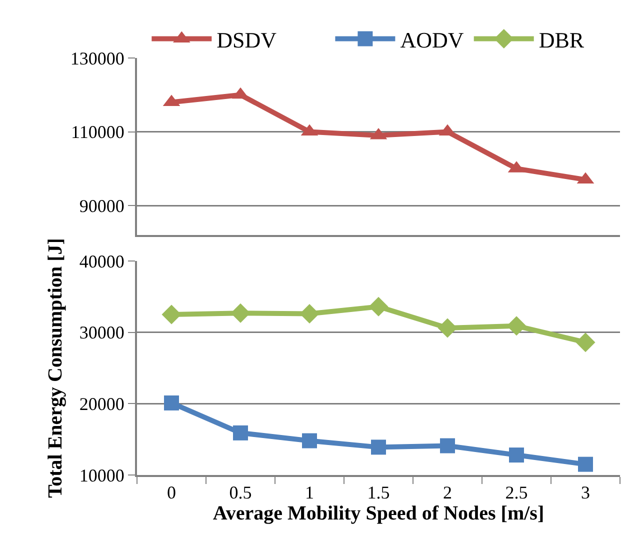  Describe the element at coordinates (97, 132) in the screenshot. I see `y-tick-label: 110000` at that location.